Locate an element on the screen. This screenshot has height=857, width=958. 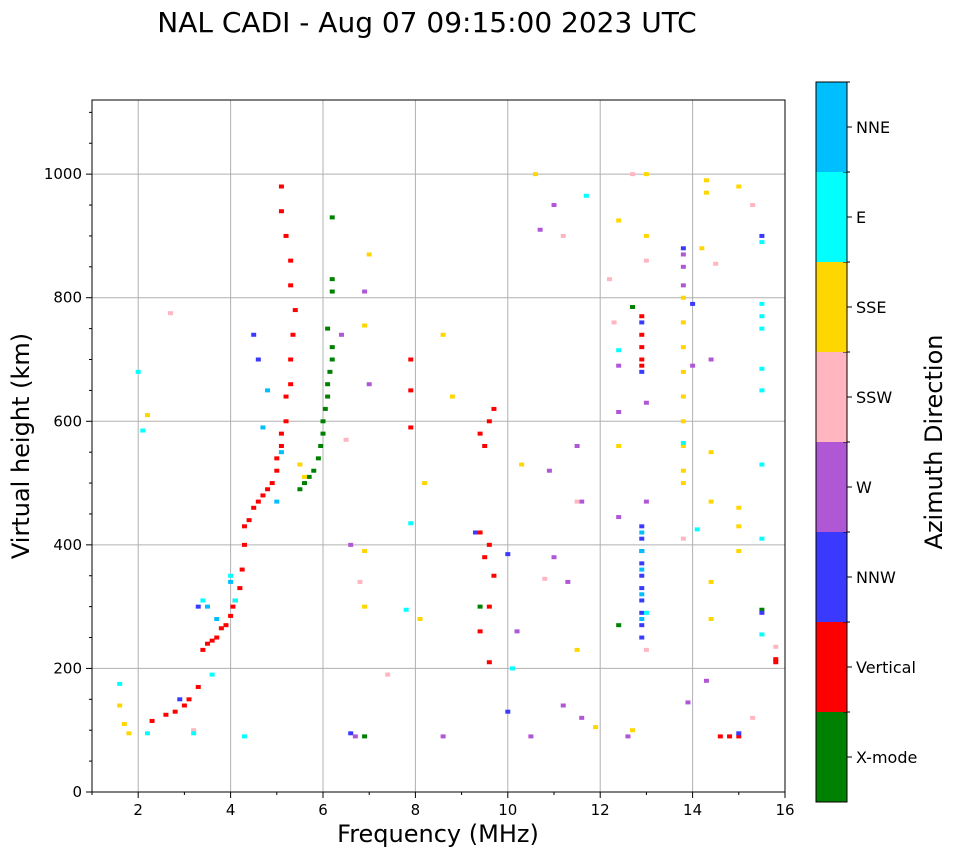
colorbar-tick-label: SSW is located at coordinates (874, 397).